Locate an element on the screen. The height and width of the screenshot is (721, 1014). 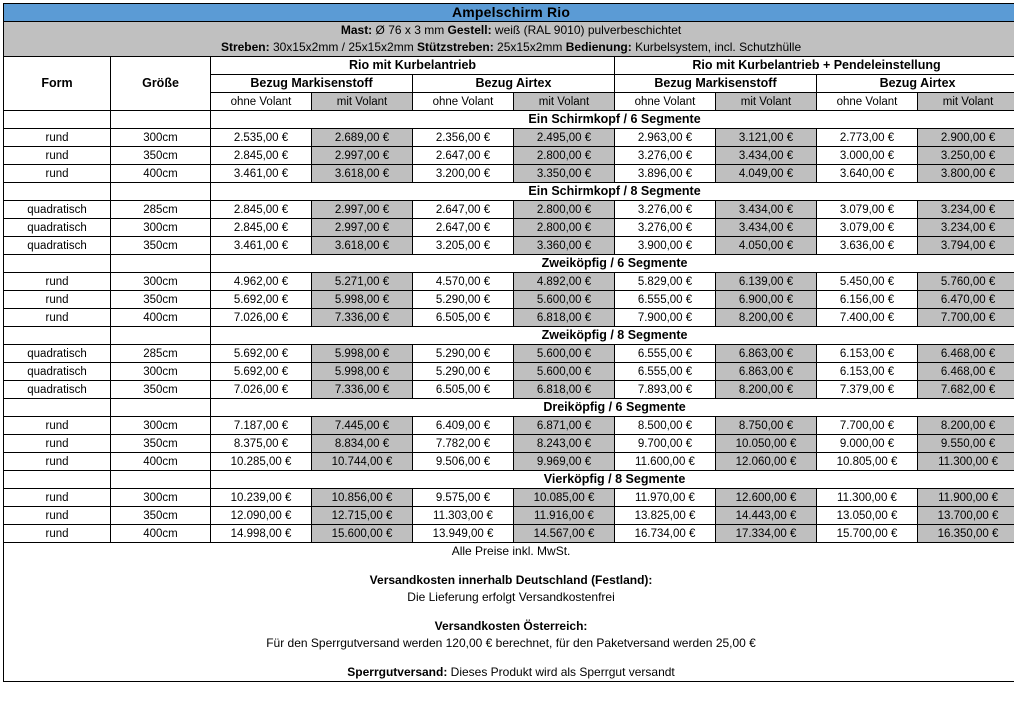
fabric-header: Bezug Airtex is located at coordinates (513, 84).